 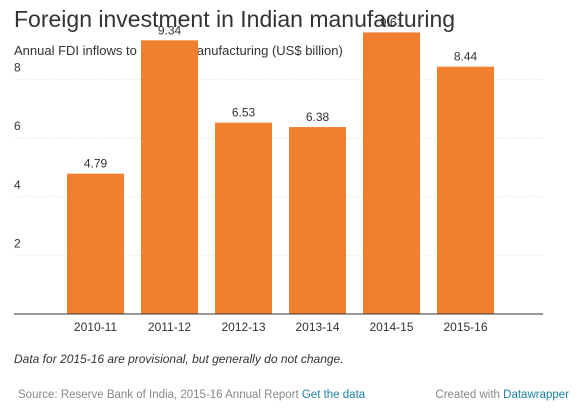 I want to click on x-tick-label: 2015-16, so click(x=465, y=327).